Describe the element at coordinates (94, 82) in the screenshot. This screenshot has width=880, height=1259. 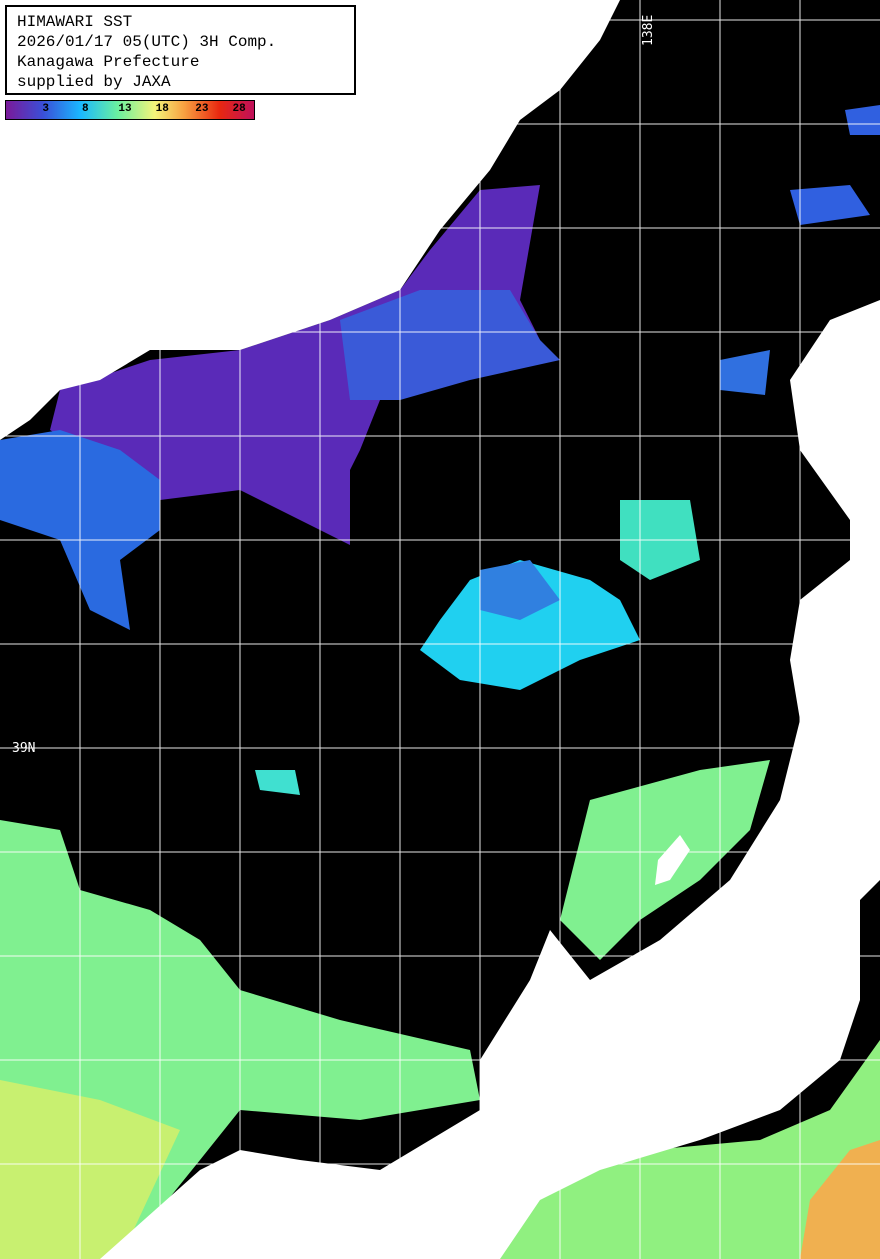
I see `title-line-supplier: supplied by JAXA` at that location.